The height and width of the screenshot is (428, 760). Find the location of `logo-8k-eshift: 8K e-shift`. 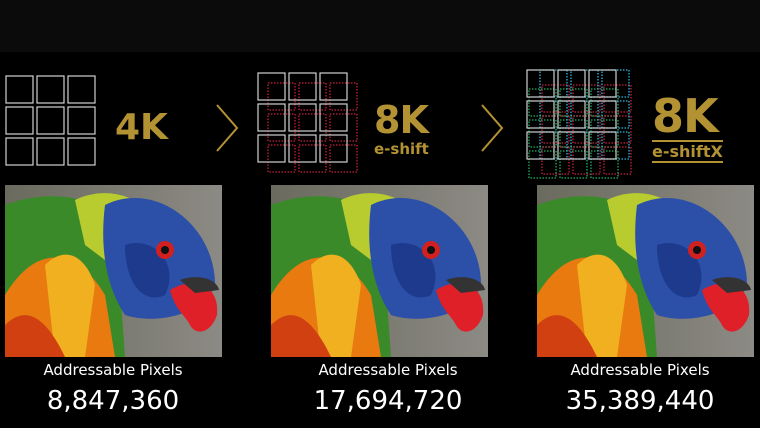

logo-8k-eshift: 8K e-shift is located at coordinates (401, 129).